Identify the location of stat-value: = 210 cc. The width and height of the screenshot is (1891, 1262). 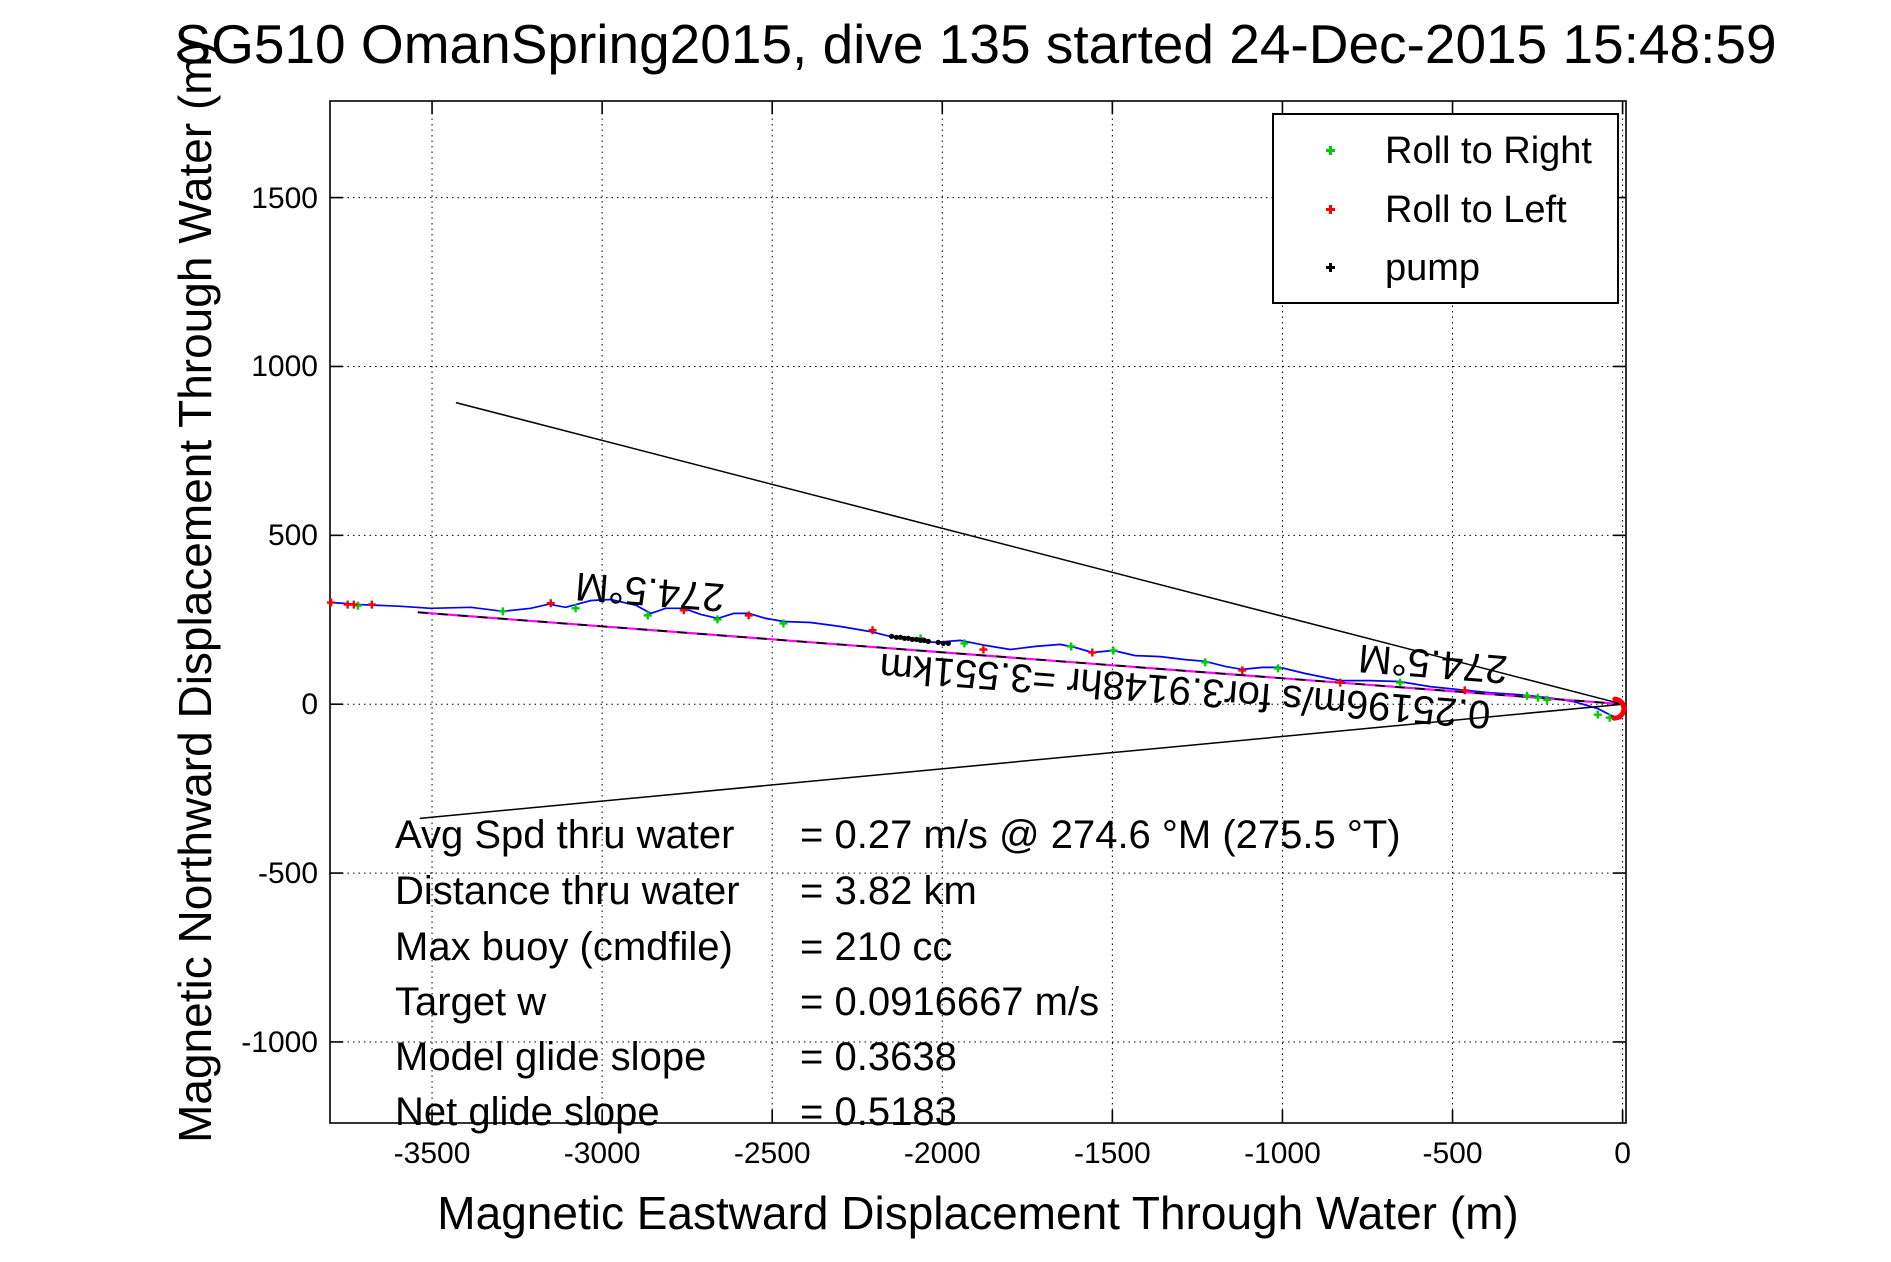
(876, 947).